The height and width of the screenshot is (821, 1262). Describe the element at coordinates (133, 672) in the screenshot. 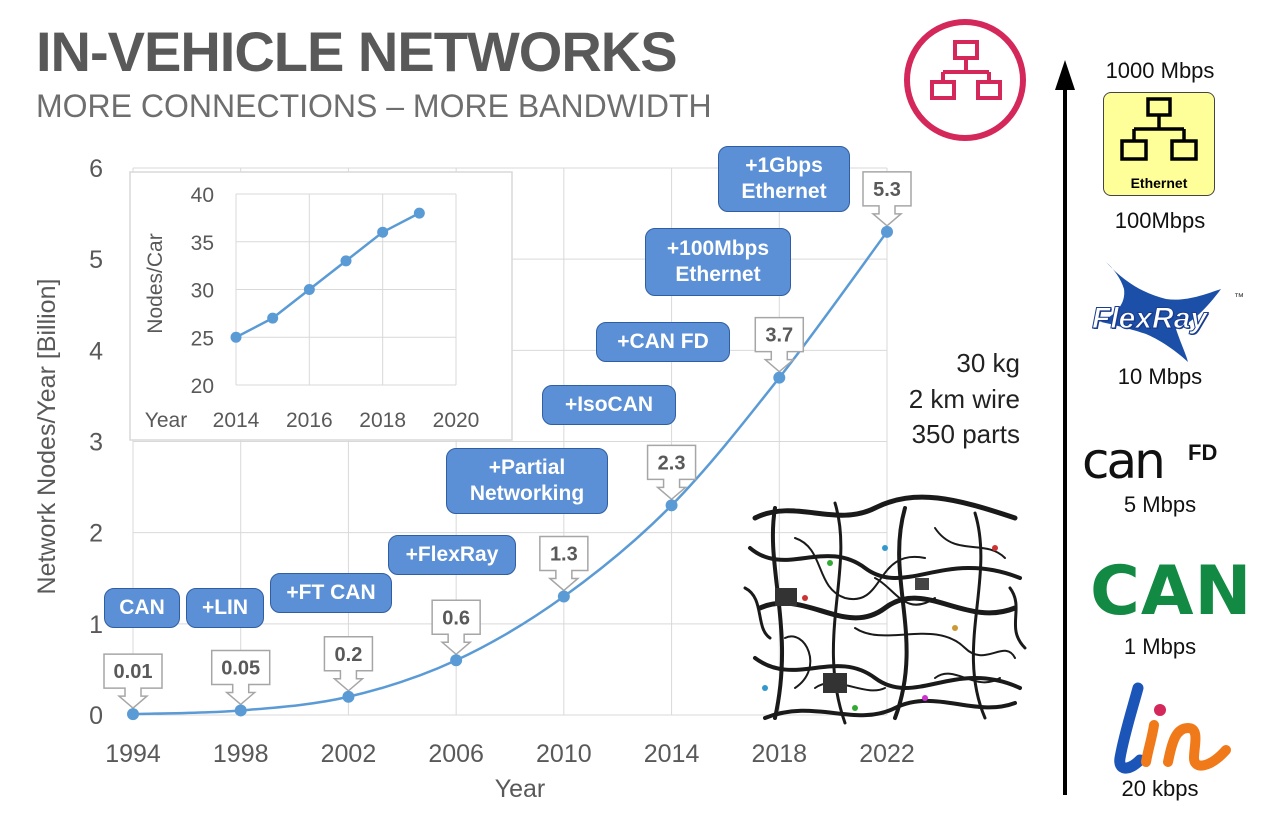

I see `data-label: 0.01` at that location.